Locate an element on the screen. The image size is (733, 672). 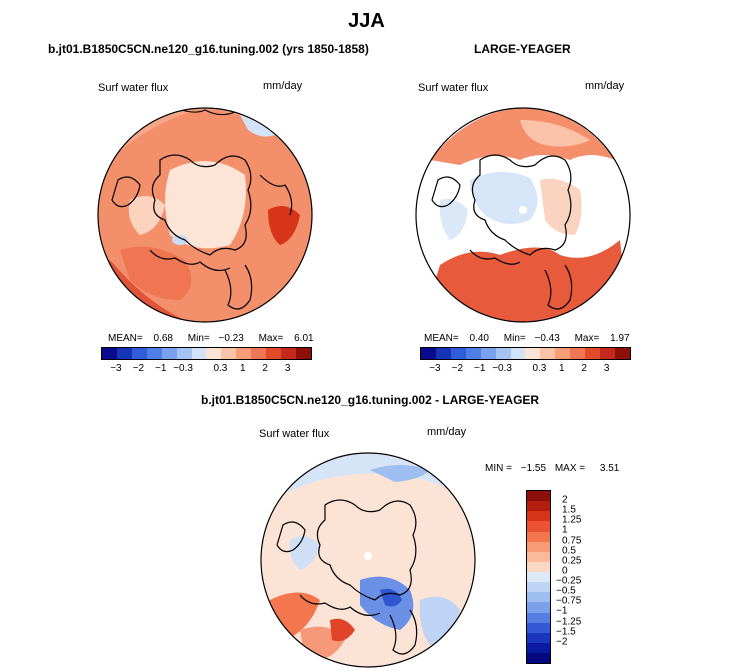
panel1-variable: Surf water flux is located at coordinates (133, 88).